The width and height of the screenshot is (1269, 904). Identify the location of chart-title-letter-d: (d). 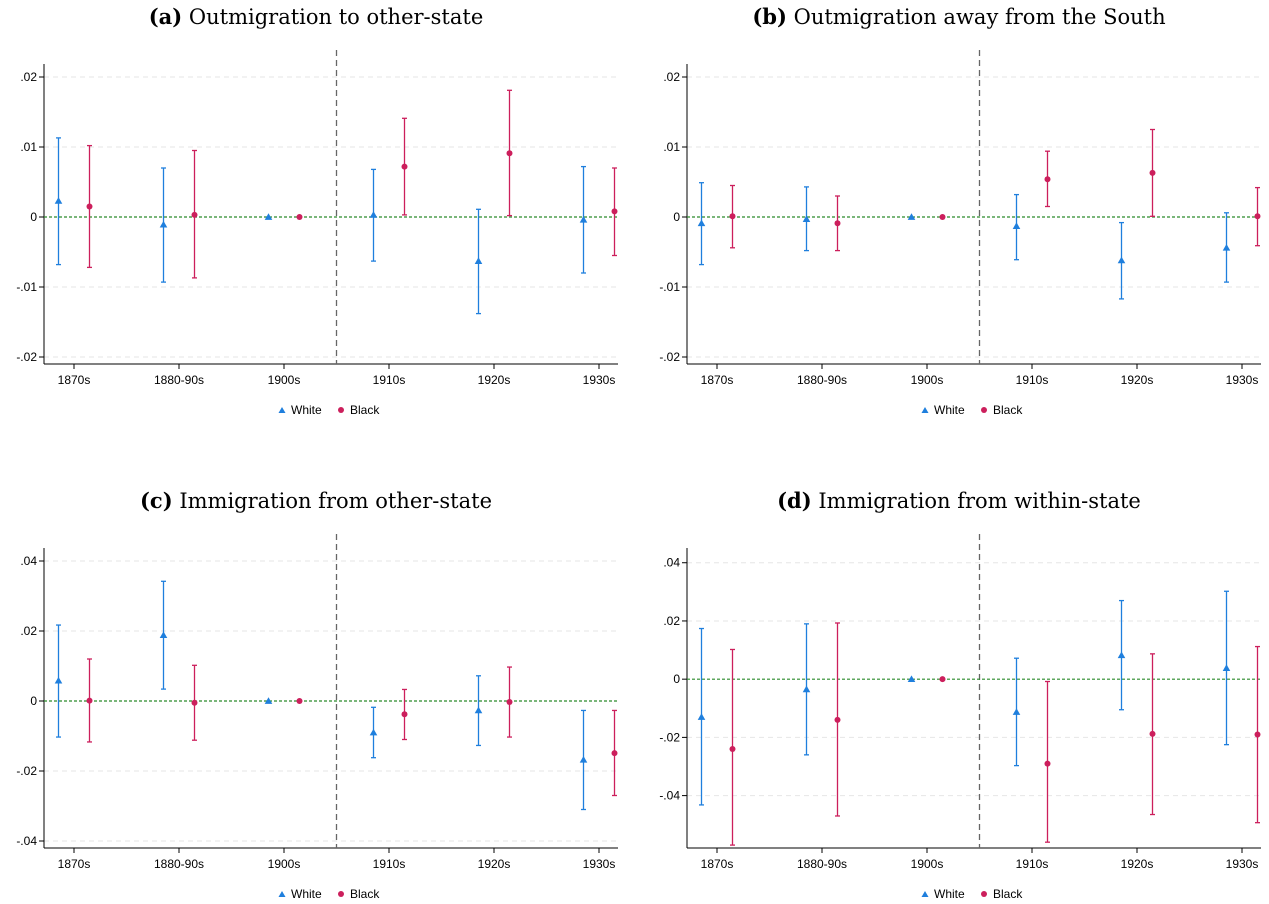
(794, 500).